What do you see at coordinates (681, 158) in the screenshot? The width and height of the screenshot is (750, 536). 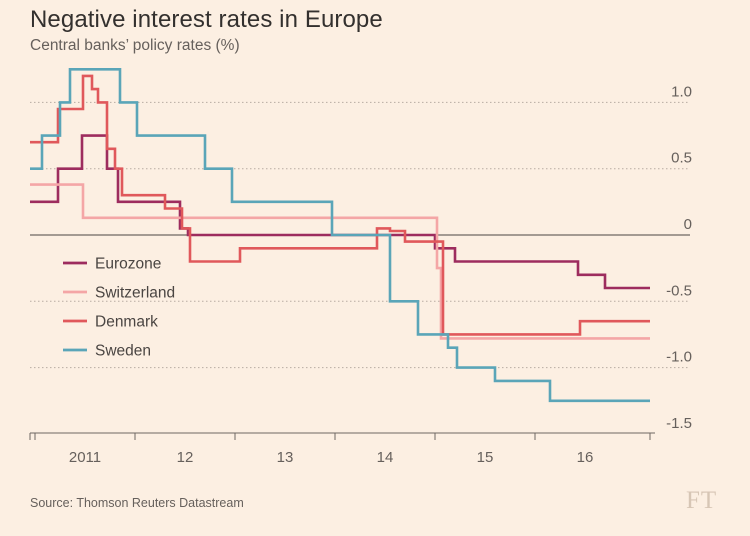 I see `y-tick-label: 0.5` at bounding box center [681, 158].